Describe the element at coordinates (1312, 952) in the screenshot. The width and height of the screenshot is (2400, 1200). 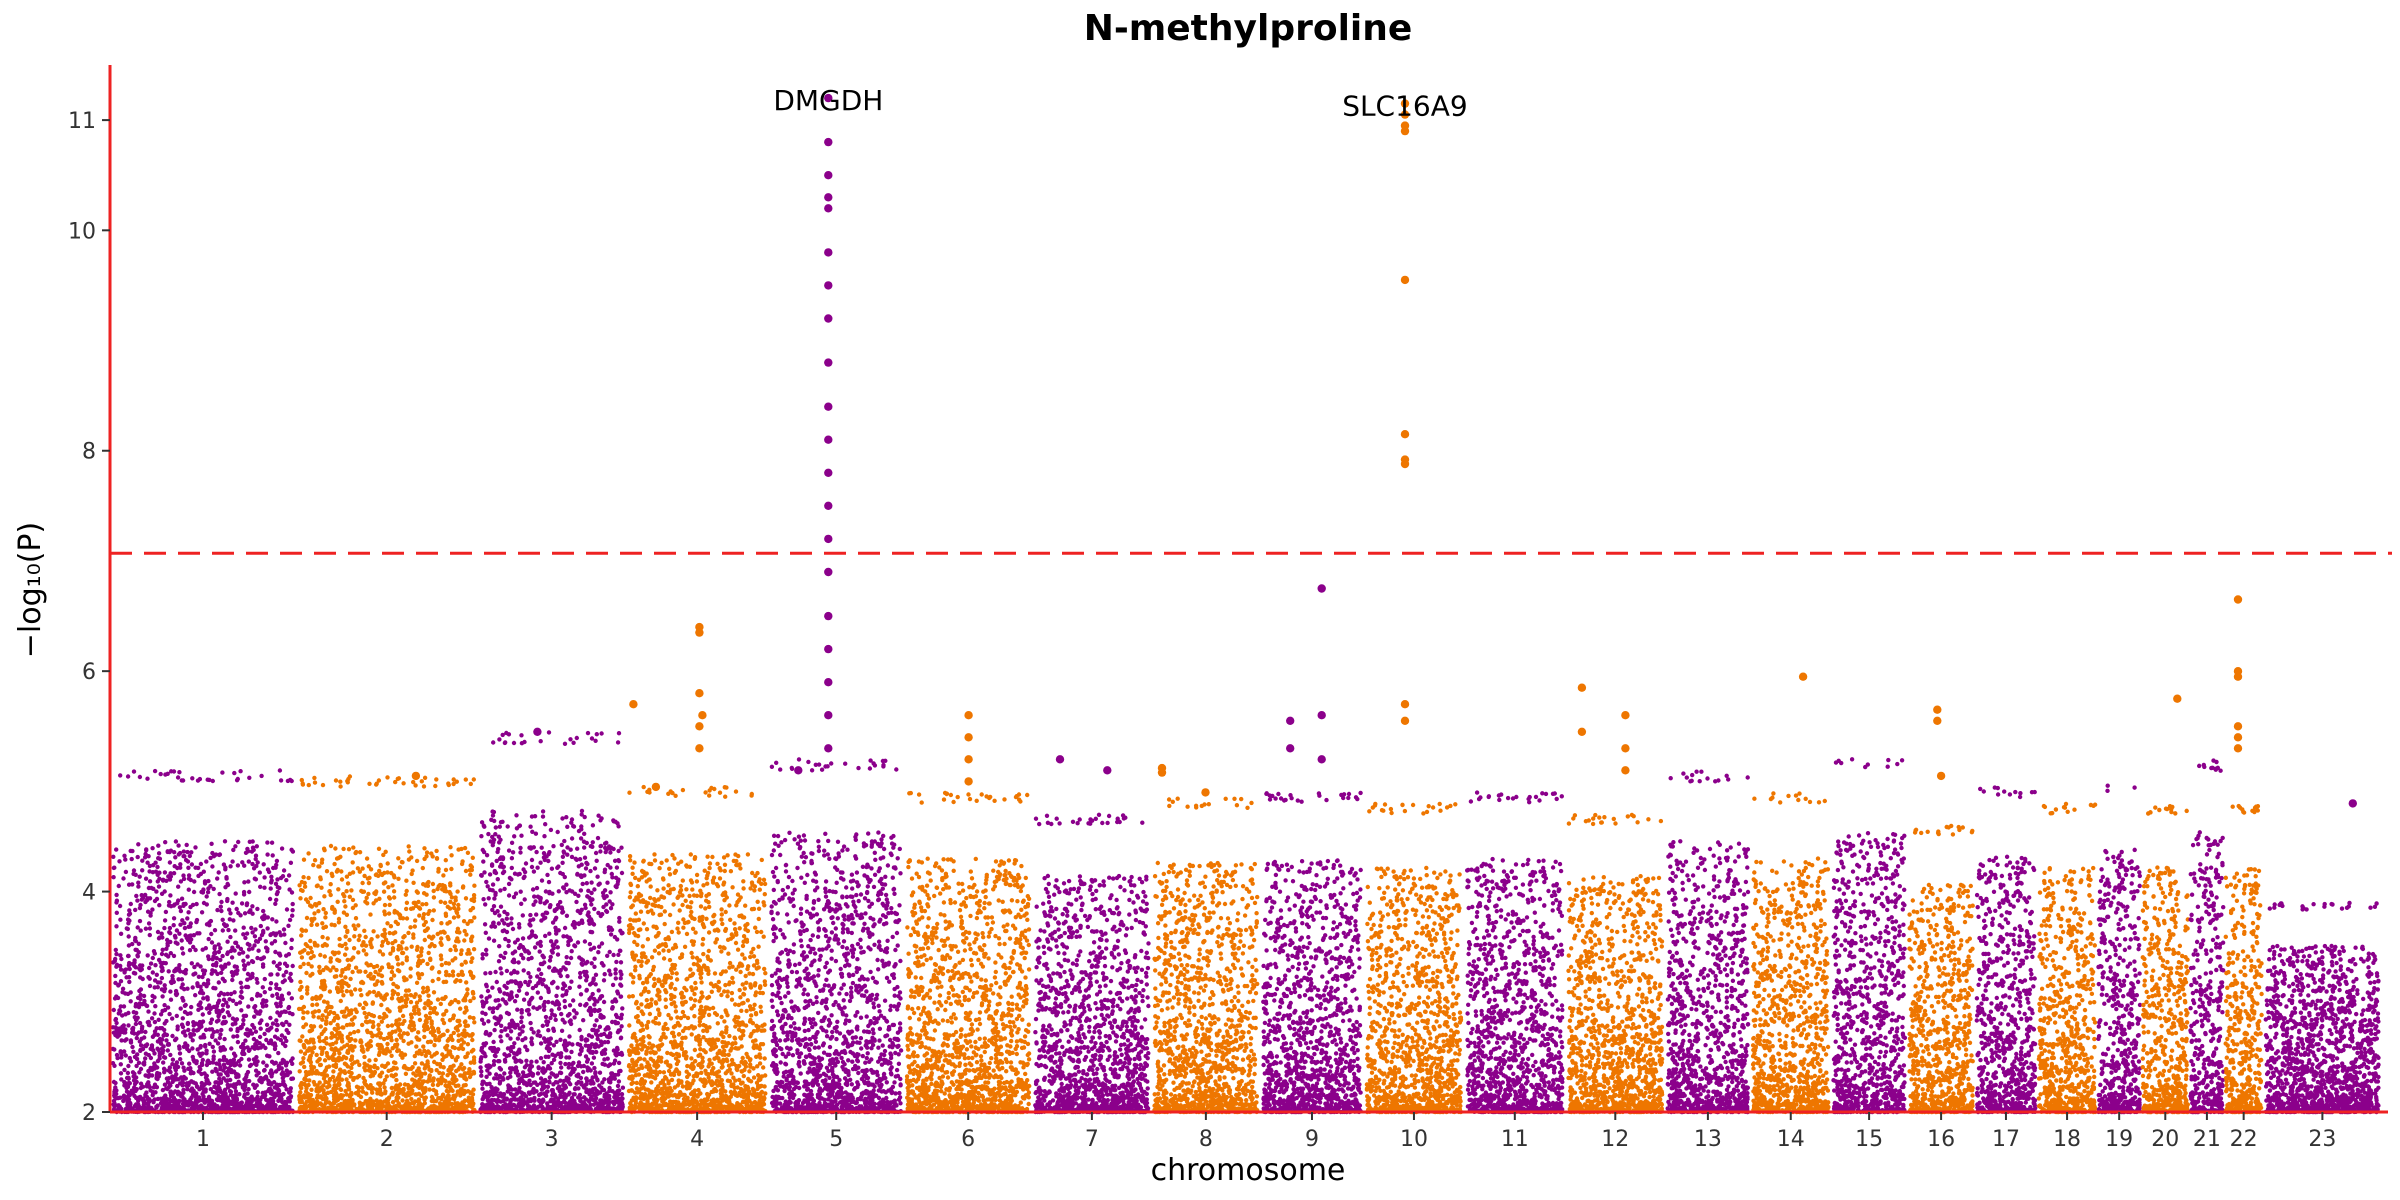
I see `chromosome-9-bulk` at that location.